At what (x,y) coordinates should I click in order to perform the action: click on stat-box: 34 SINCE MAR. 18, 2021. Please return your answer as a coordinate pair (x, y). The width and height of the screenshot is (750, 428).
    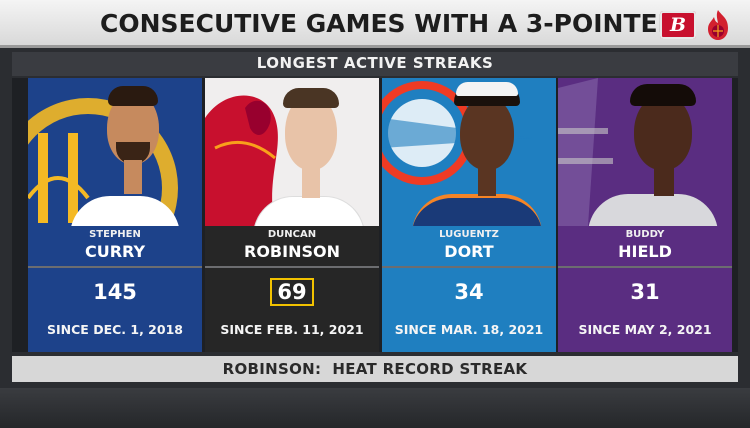
    Looking at the image, I should click on (469, 310).